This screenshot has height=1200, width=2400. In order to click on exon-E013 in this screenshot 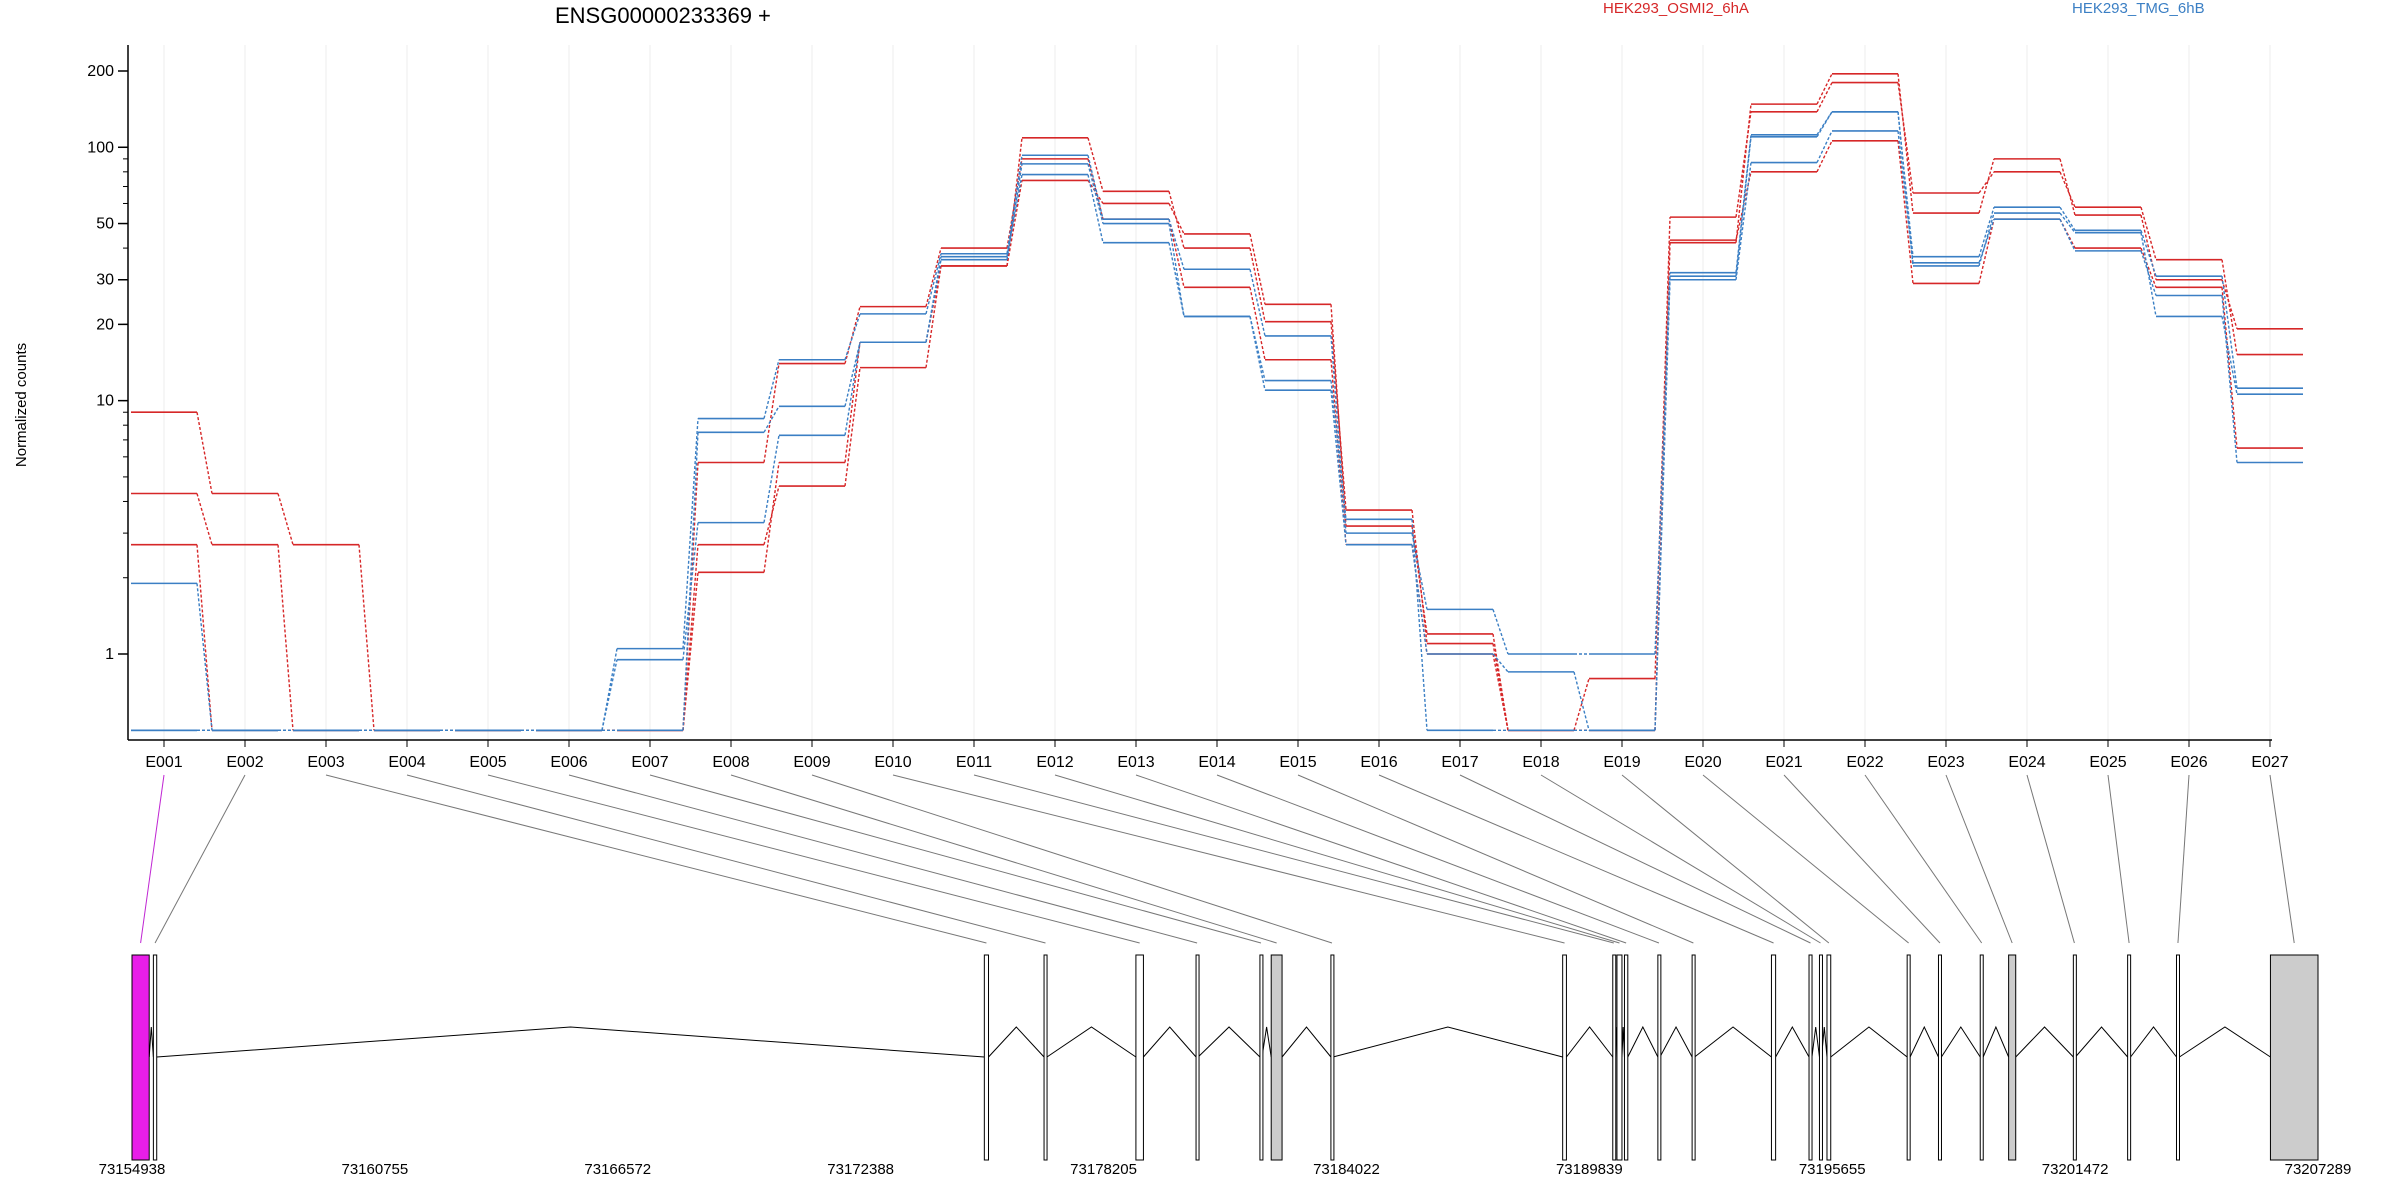, I will do `click(1626, 1057)`.